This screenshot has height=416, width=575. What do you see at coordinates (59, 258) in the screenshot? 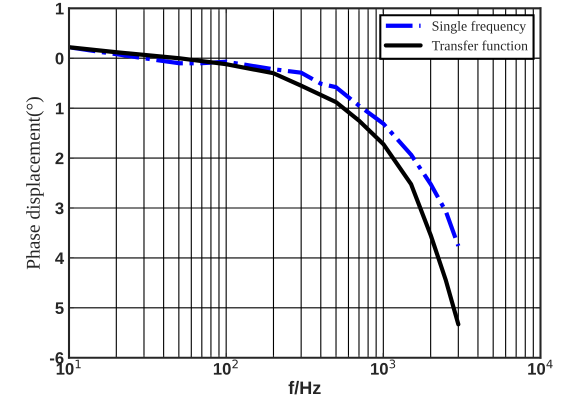
I see `y-tick-label: 4` at bounding box center [59, 258].